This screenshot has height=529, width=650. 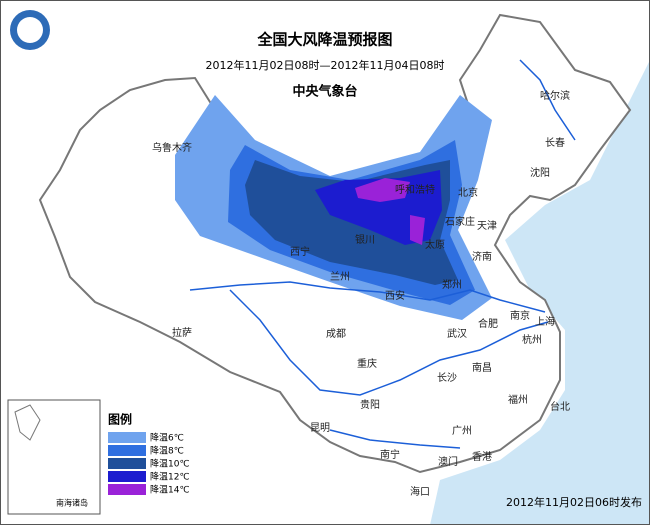 I want to click on city-label: 澳门, so click(x=448, y=461).